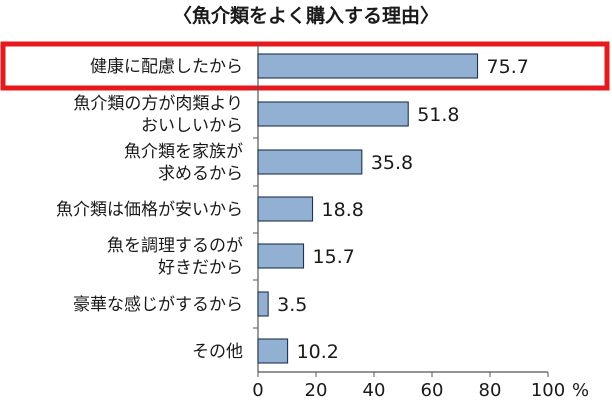 The image size is (612, 402). Describe the element at coordinates (292, 305) in the screenshot. I see `data-label: 3.5` at that location.